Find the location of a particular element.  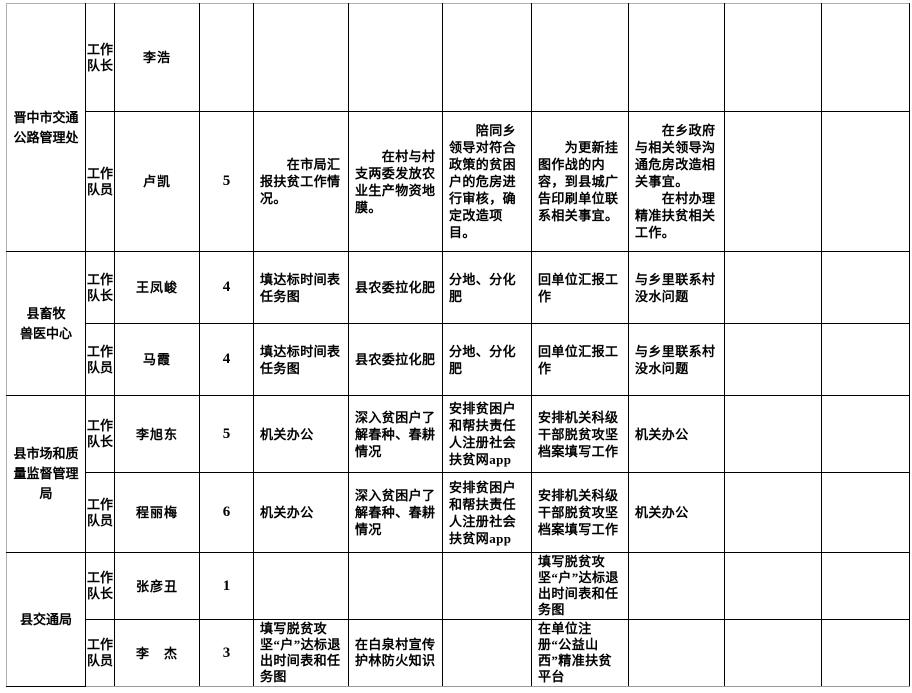

days-count-cell: 6 is located at coordinates (226, 512).